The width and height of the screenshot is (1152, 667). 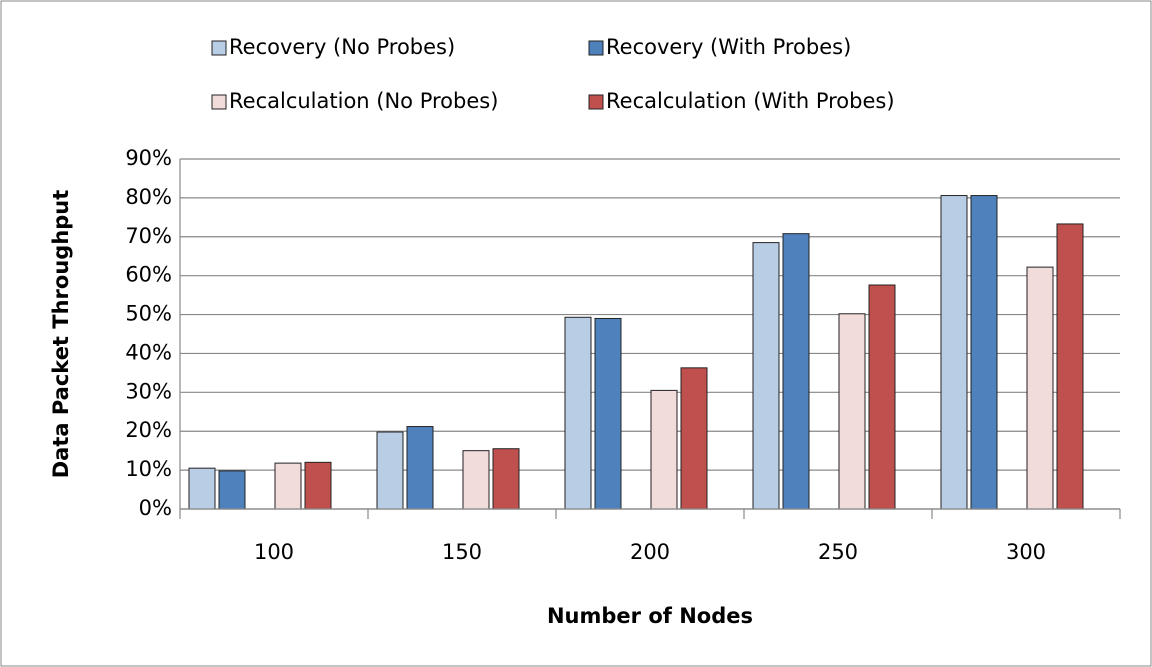 What do you see at coordinates (750, 101) in the screenshot?
I see `legend-label: Recalculation (With Probes)` at bounding box center [750, 101].